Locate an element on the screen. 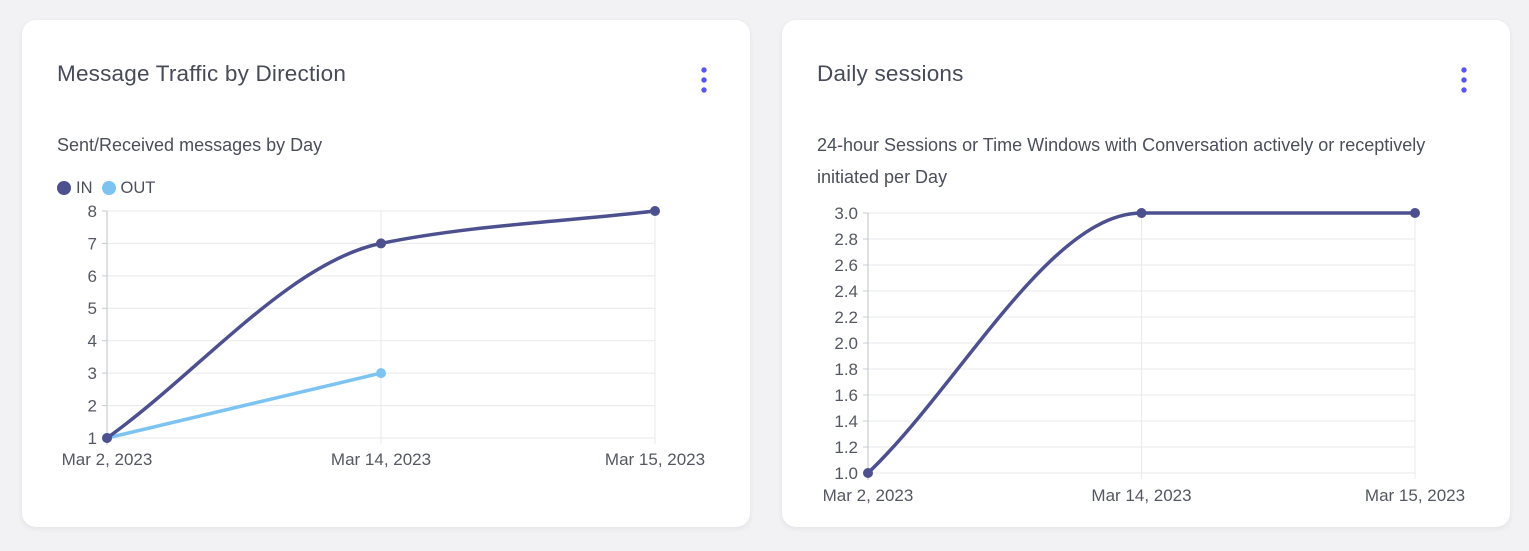 Image resolution: width=1529 pixels, height=551 pixels. y-tick-label: 8 is located at coordinates (92, 211).